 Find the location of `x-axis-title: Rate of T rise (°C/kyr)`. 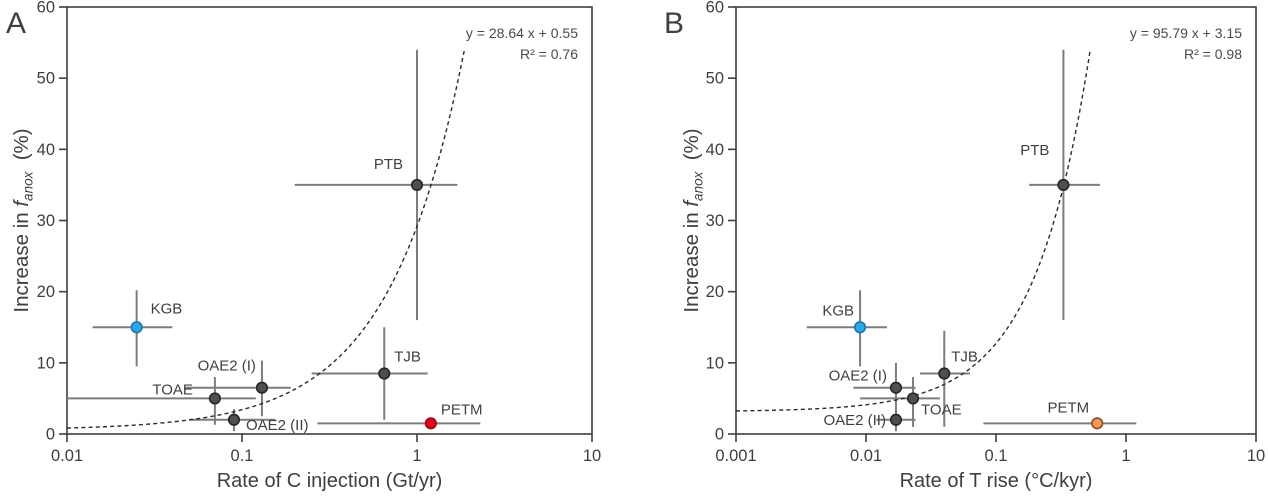

x-axis-title: Rate of T rise (°C/kyr) is located at coordinates (996, 481).